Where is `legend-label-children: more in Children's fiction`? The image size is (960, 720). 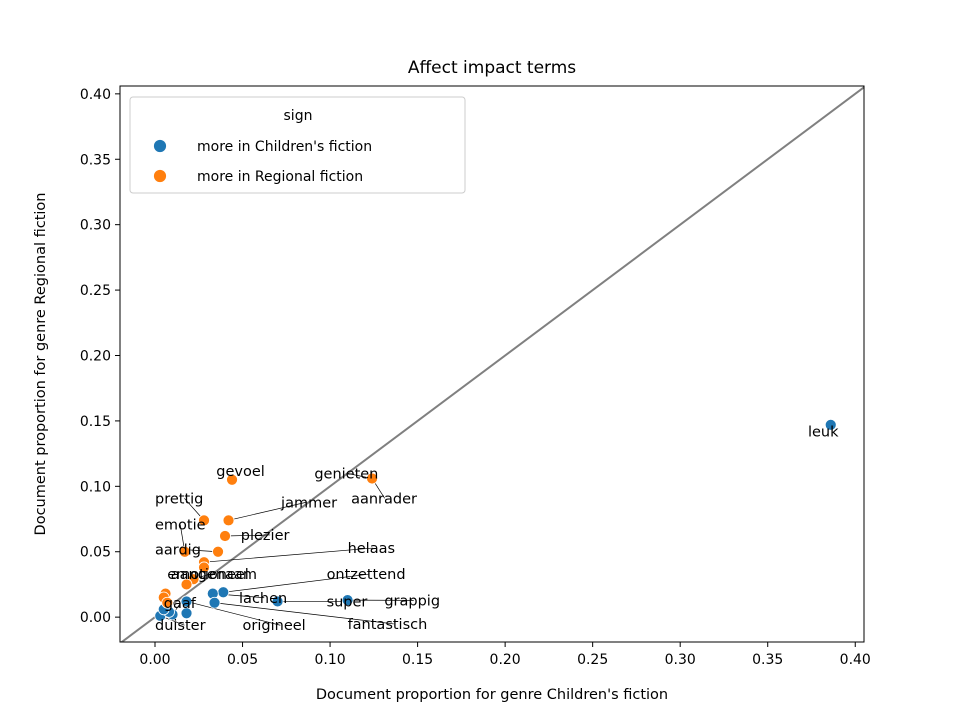
legend-label-children: more in Children's fiction is located at coordinates (284, 147).